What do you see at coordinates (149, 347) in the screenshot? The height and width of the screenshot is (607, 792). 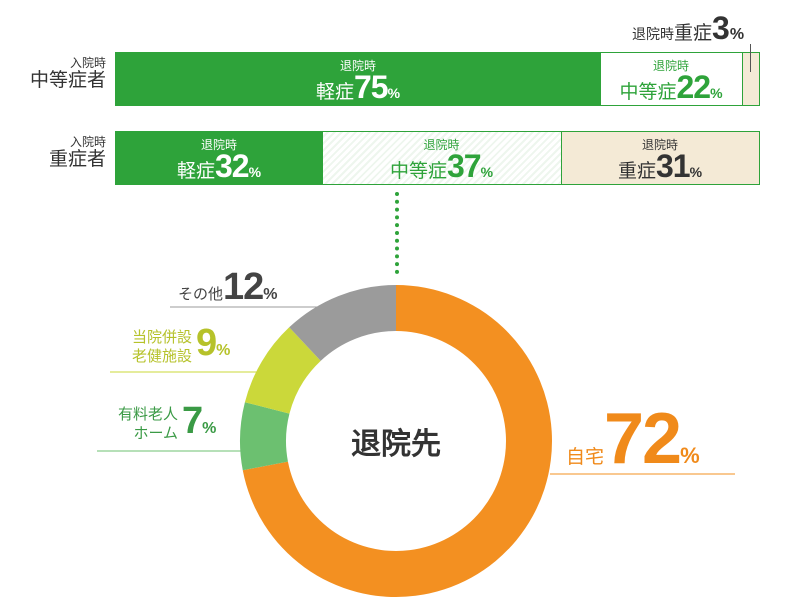 I see `label-touin: 当院併設 老健施設` at bounding box center [149, 347].